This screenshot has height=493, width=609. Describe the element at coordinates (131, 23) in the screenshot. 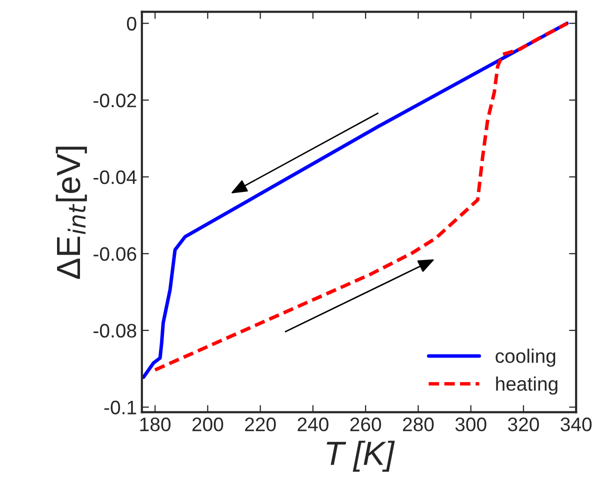

I see `y-tick-label: 0` at that location.